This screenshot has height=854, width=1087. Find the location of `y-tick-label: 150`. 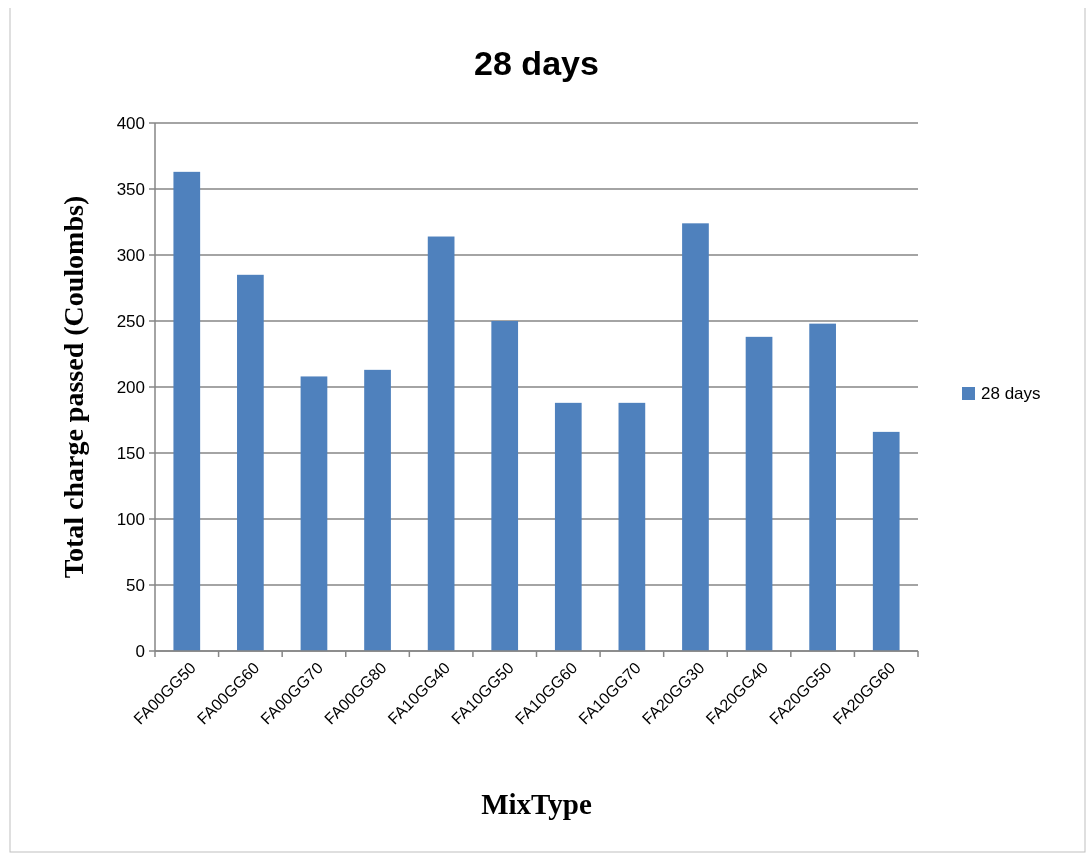

y-tick-label: 150 is located at coordinates (130, 453).